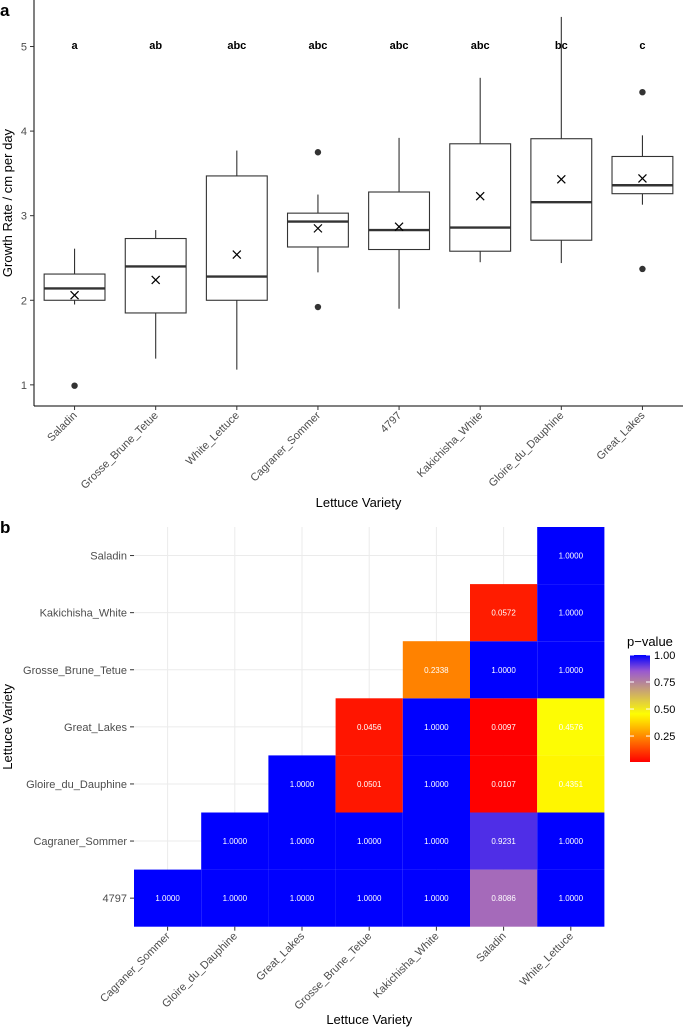 The image size is (685, 1031). What do you see at coordinates (5, 527) in the screenshot?
I see `panel-b-label: b` at bounding box center [5, 527].